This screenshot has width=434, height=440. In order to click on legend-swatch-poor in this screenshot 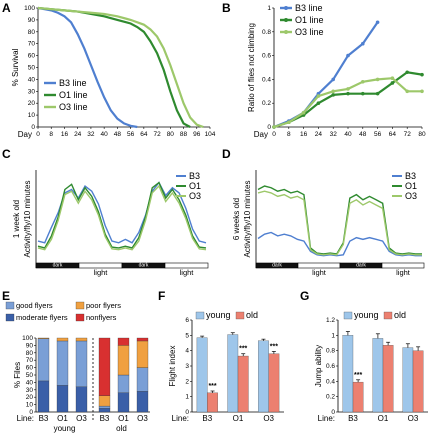, I will do `click(80, 305)`.